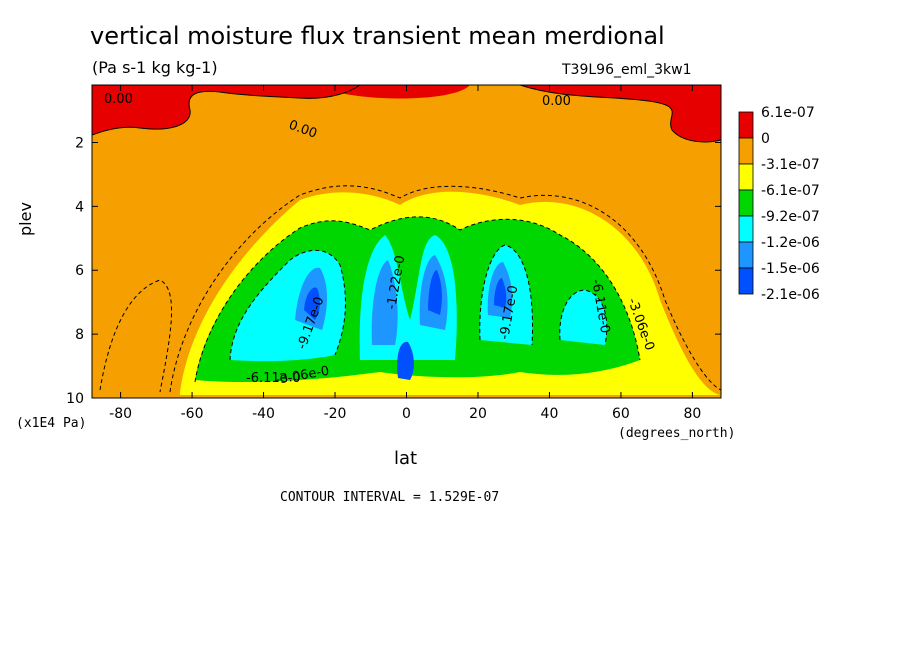 This screenshot has height=654, width=904. I want to click on colorbar-label: -3.1e-07, so click(790, 165).